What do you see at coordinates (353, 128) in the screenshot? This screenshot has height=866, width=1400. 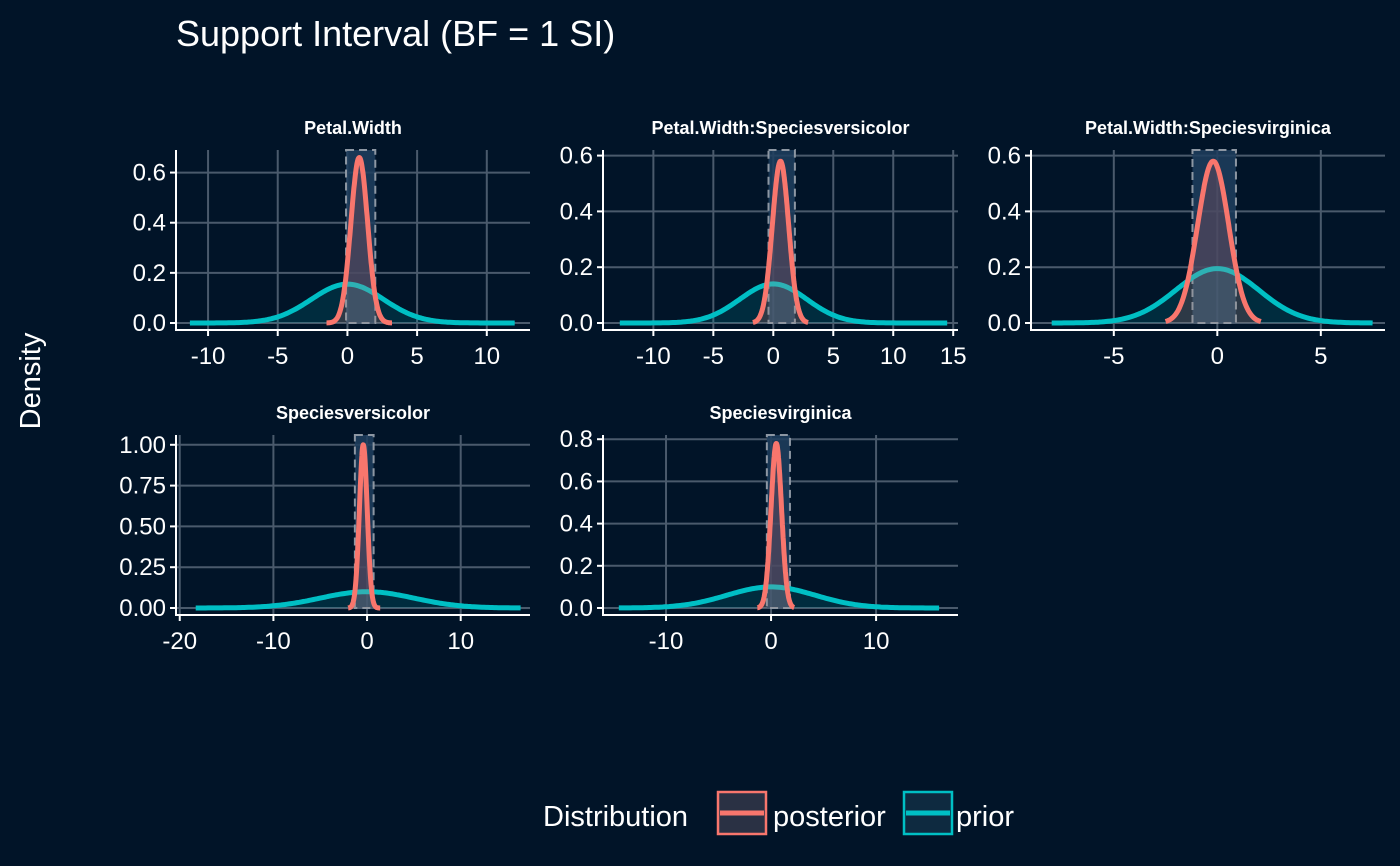 I see `panel-title: Petal.Width` at bounding box center [353, 128].